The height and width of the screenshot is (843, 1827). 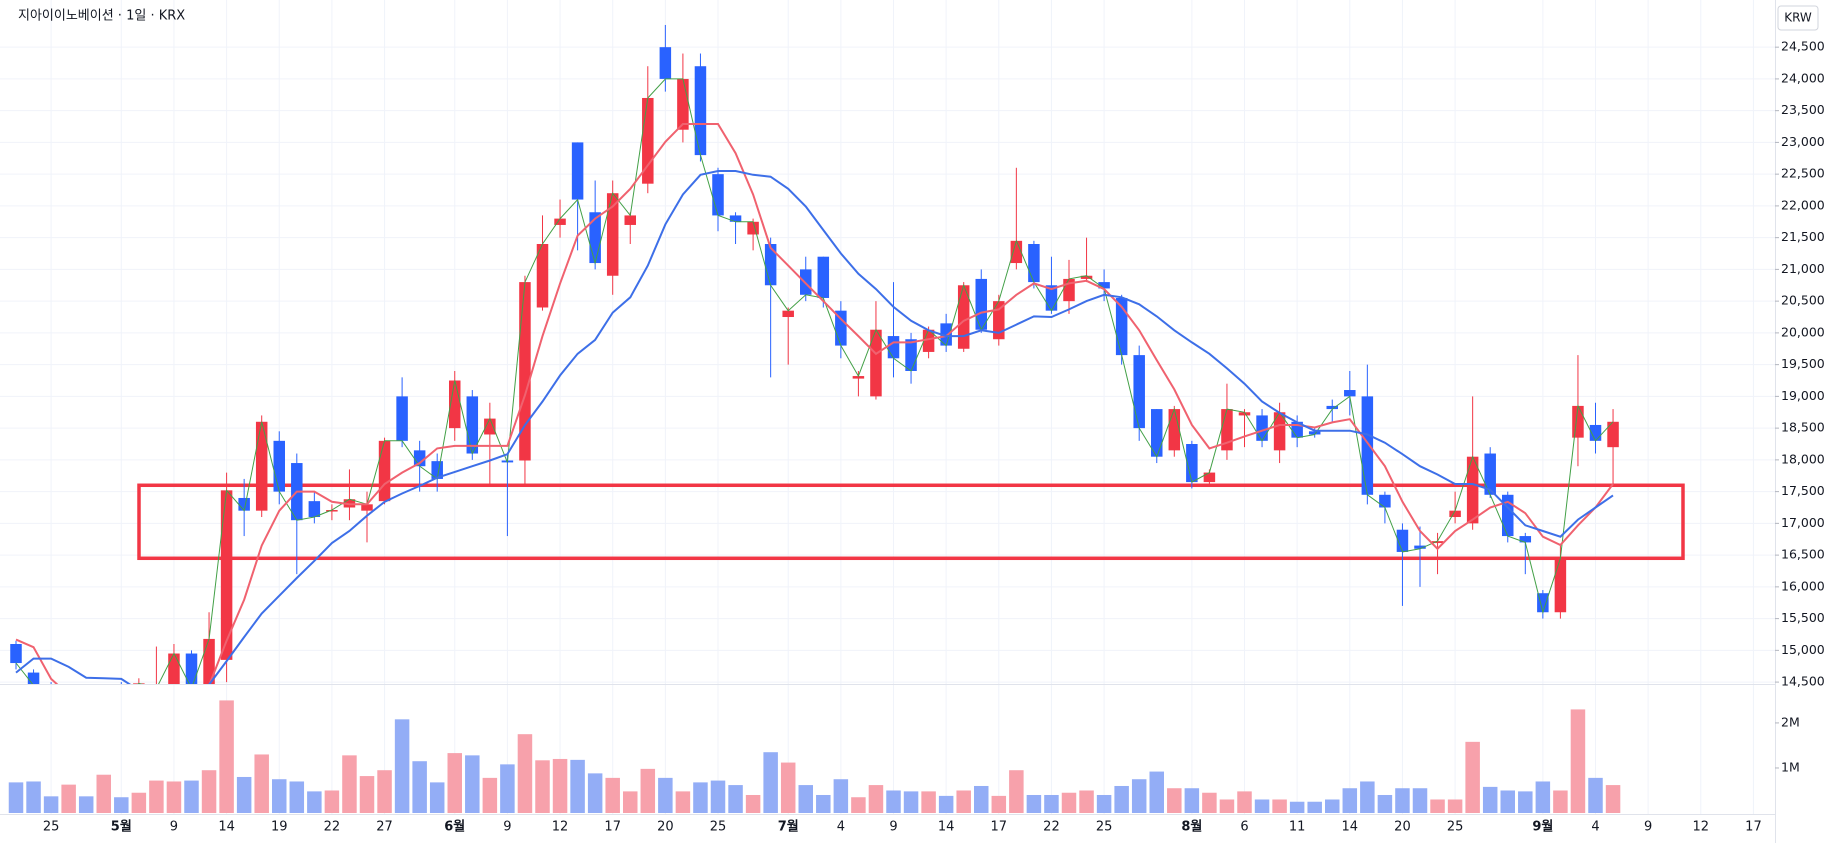 What do you see at coordinates (1803, 109) in the screenshot?
I see `y-tick-label: 23,500` at bounding box center [1803, 109].